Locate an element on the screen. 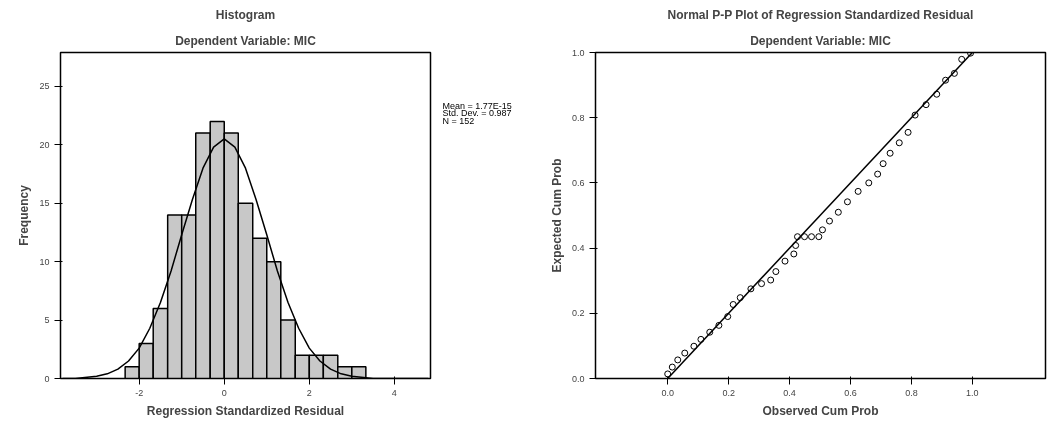  text: N = 152 is located at coordinates (458, 121).